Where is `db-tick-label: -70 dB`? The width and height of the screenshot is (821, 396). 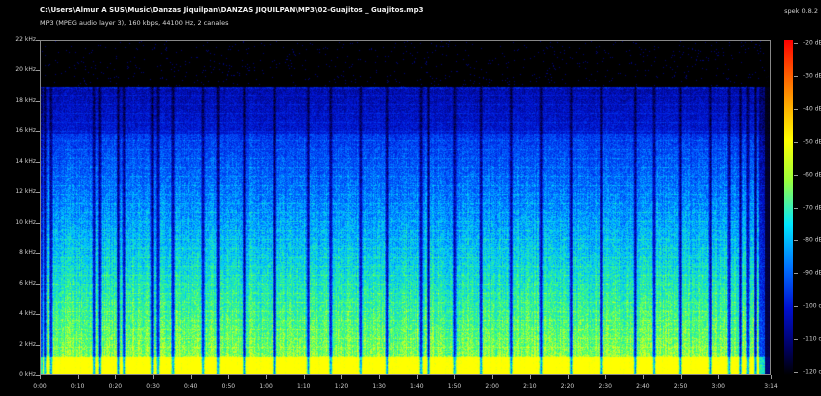 db-tick-label: -70 dB is located at coordinates (812, 207).